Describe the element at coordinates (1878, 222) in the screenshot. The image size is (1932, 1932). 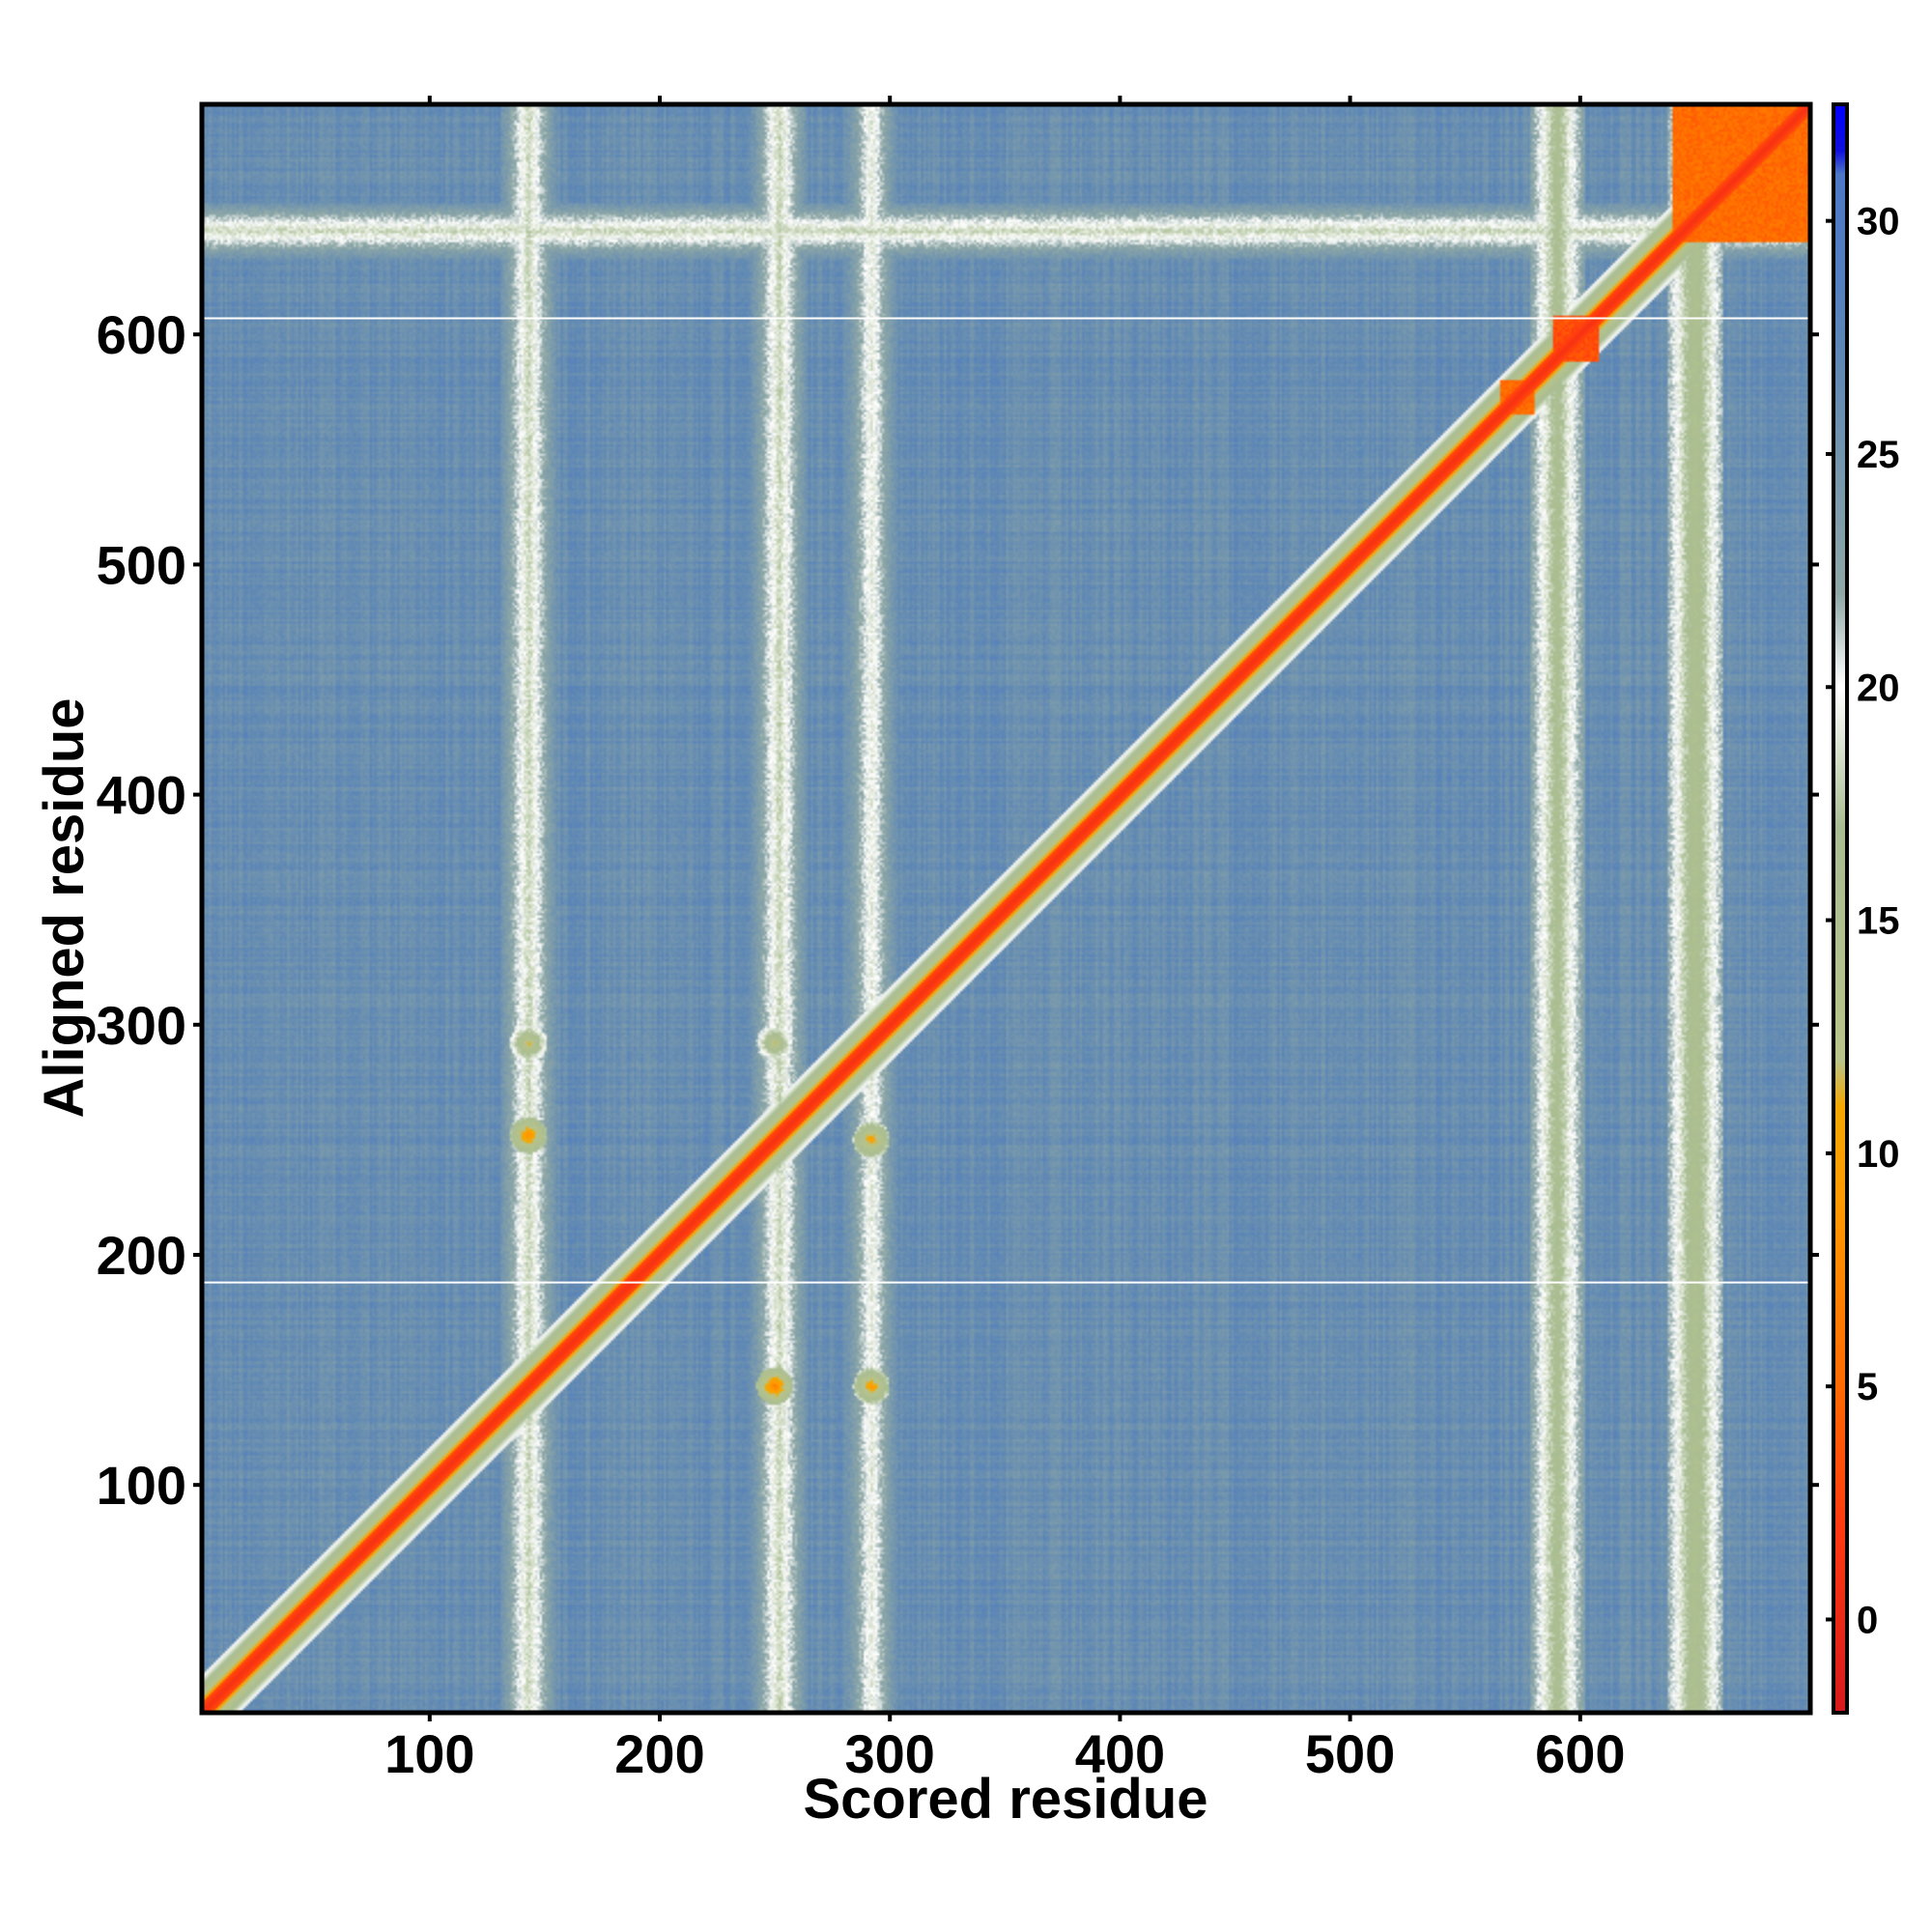
I see `colorbar-tick-label: 30` at that location.